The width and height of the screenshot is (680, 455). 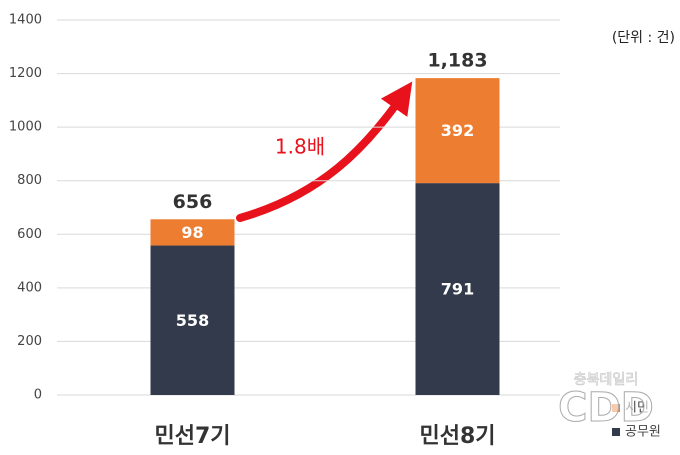 I want to click on growth-arrow, so click(x=324, y=151).